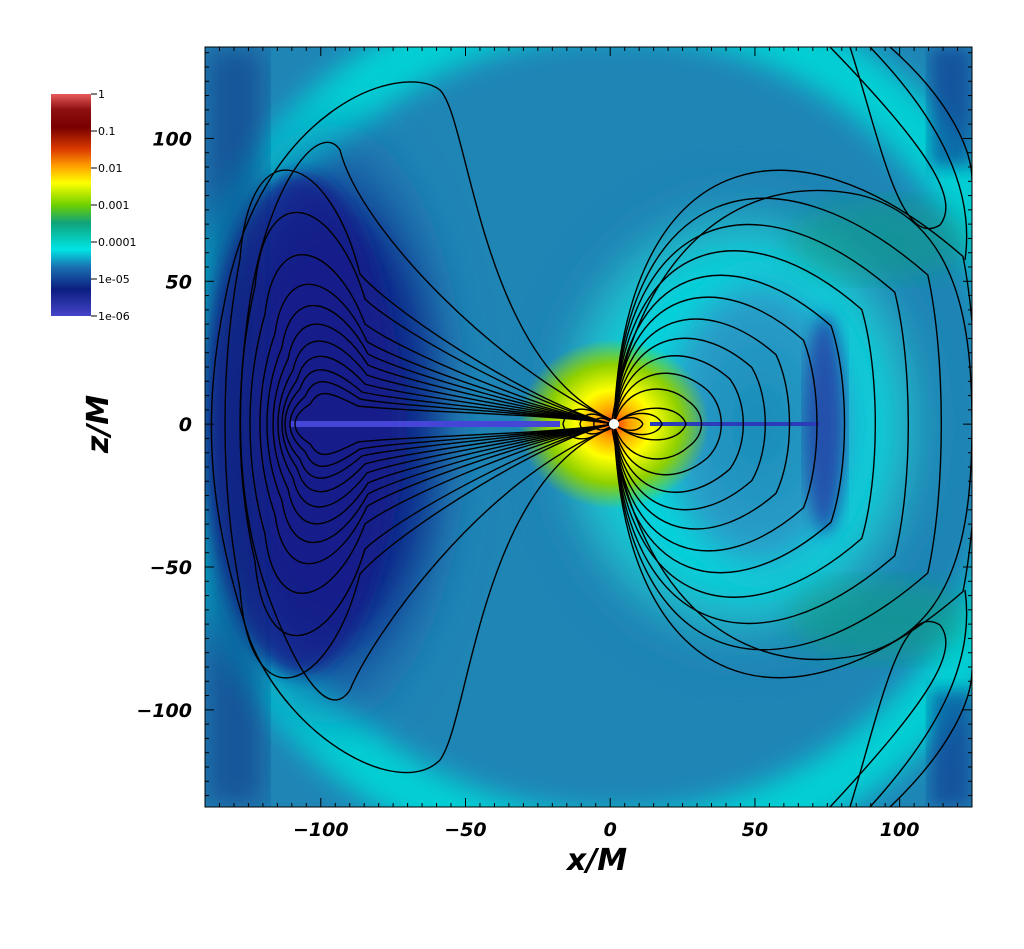  Describe the element at coordinates (172, 139) in the screenshot. I see `y-tick-label: 100` at that location.